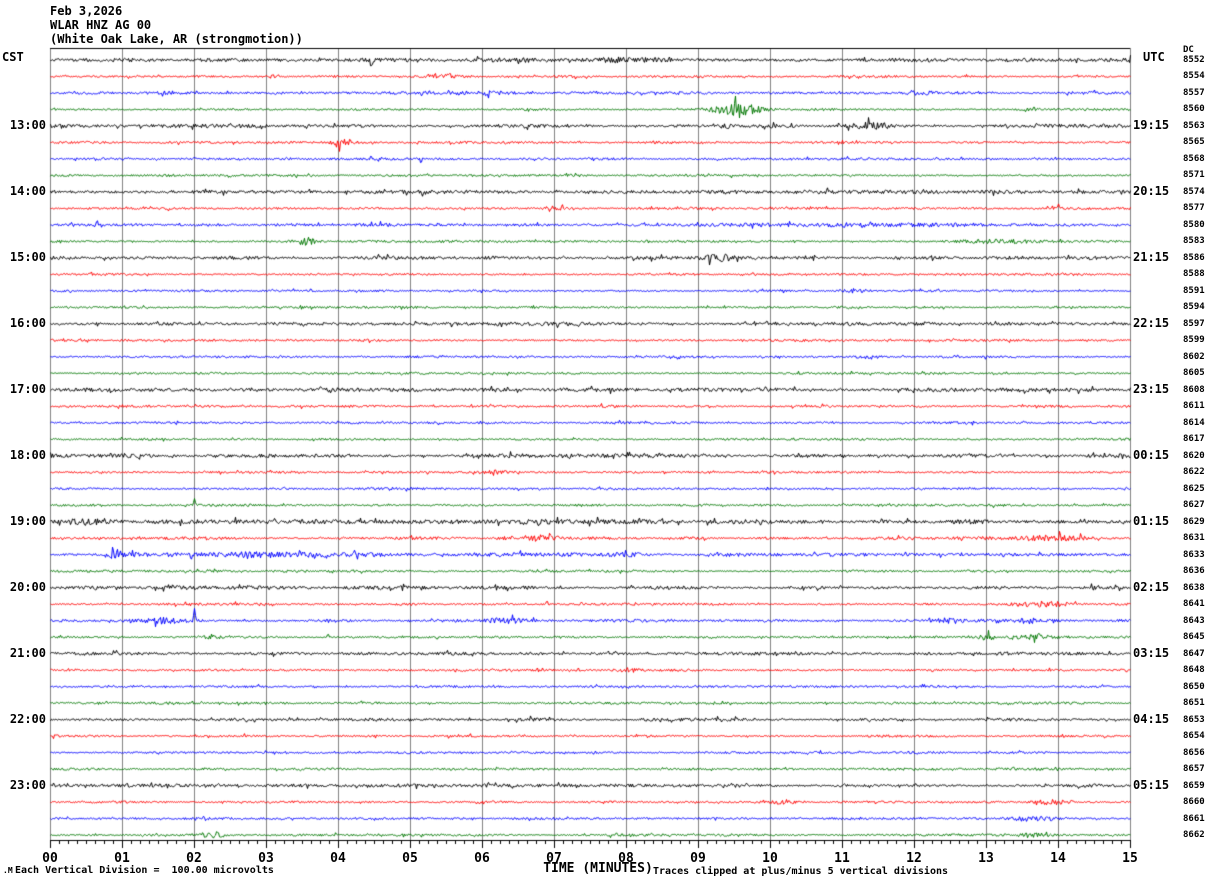 This screenshot has width=1210, height=886. I want to click on x-tick-label: 13, so click(986, 858).